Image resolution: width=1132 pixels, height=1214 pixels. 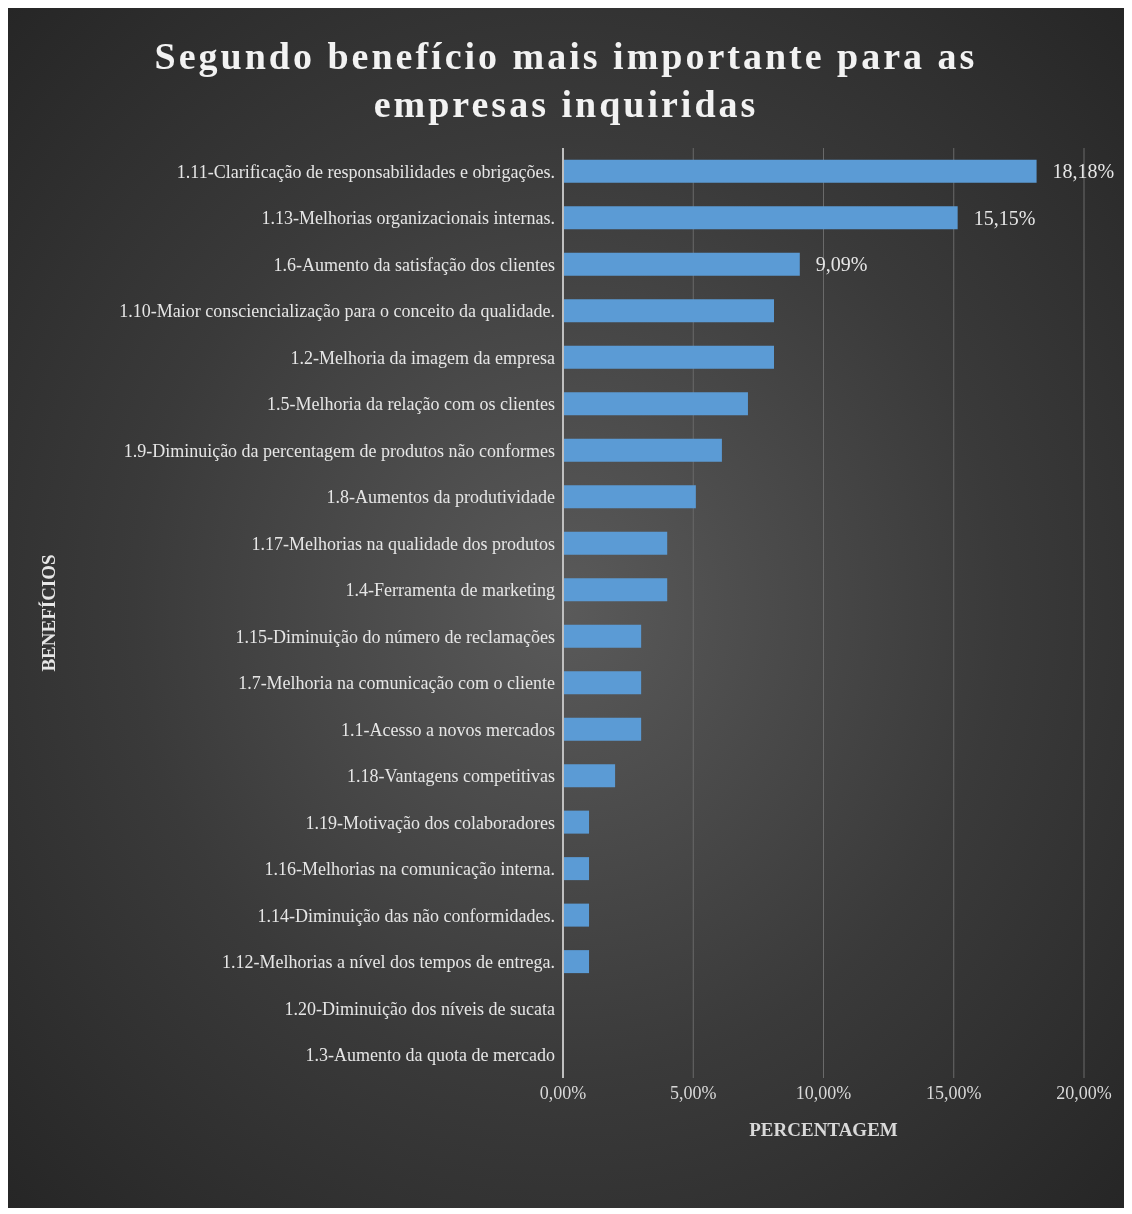 What do you see at coordinates (397, 683) in the screenshot?
I see `y-tick-label: 1.7-Melhoria na comunicação com o cliente` at bounding box center [397, 683].